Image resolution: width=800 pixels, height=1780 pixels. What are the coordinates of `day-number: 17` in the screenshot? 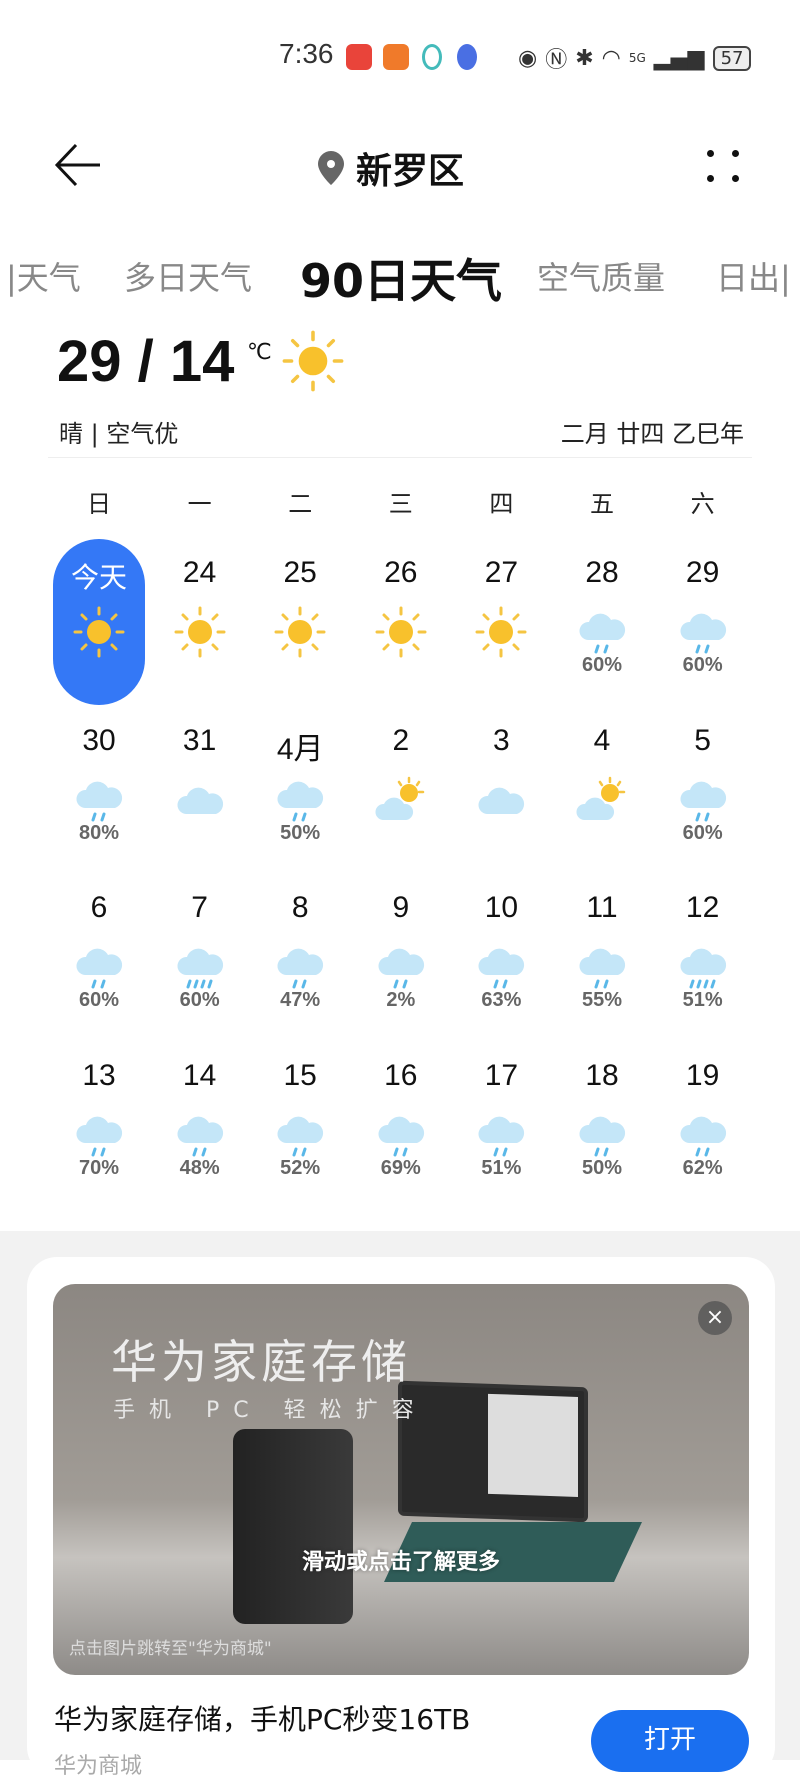 It's located at (501, 1075).